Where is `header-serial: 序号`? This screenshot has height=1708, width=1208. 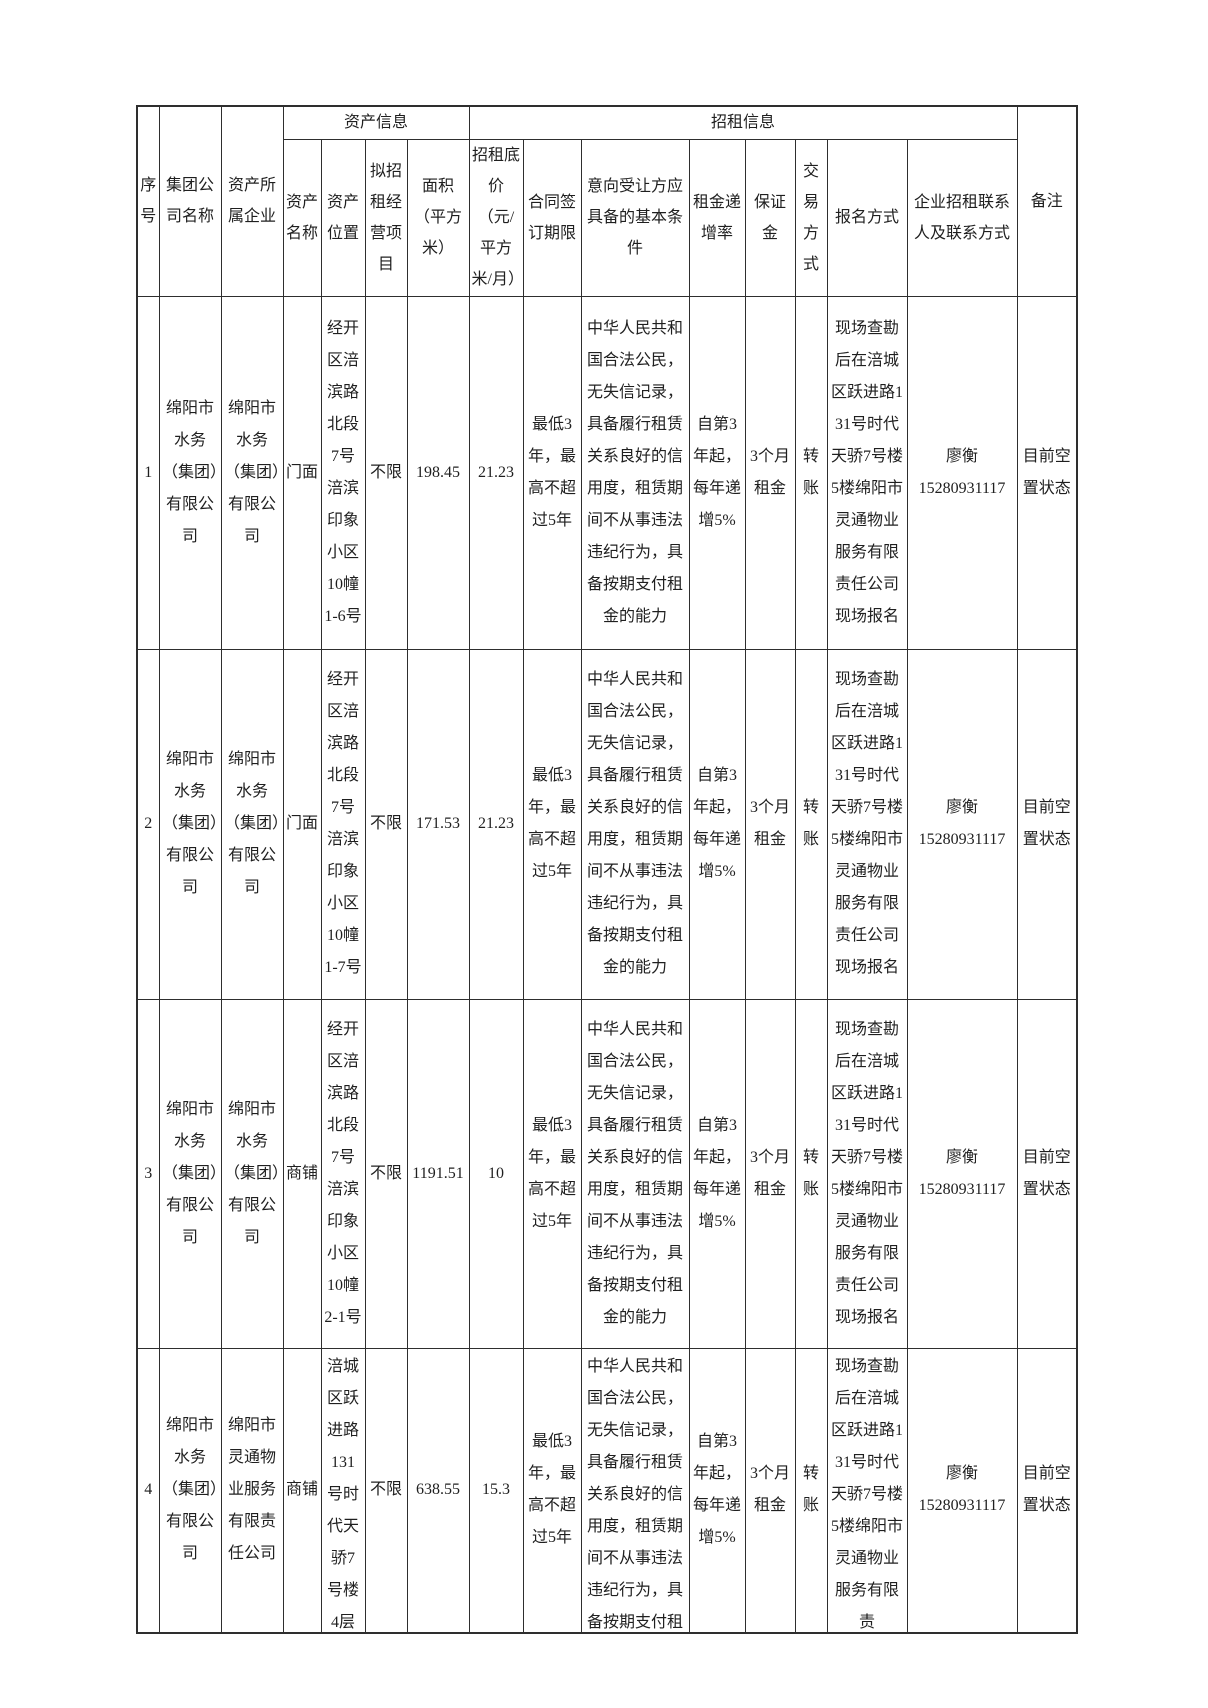
header-serial: 序号 is located at coordinates (148, 201).